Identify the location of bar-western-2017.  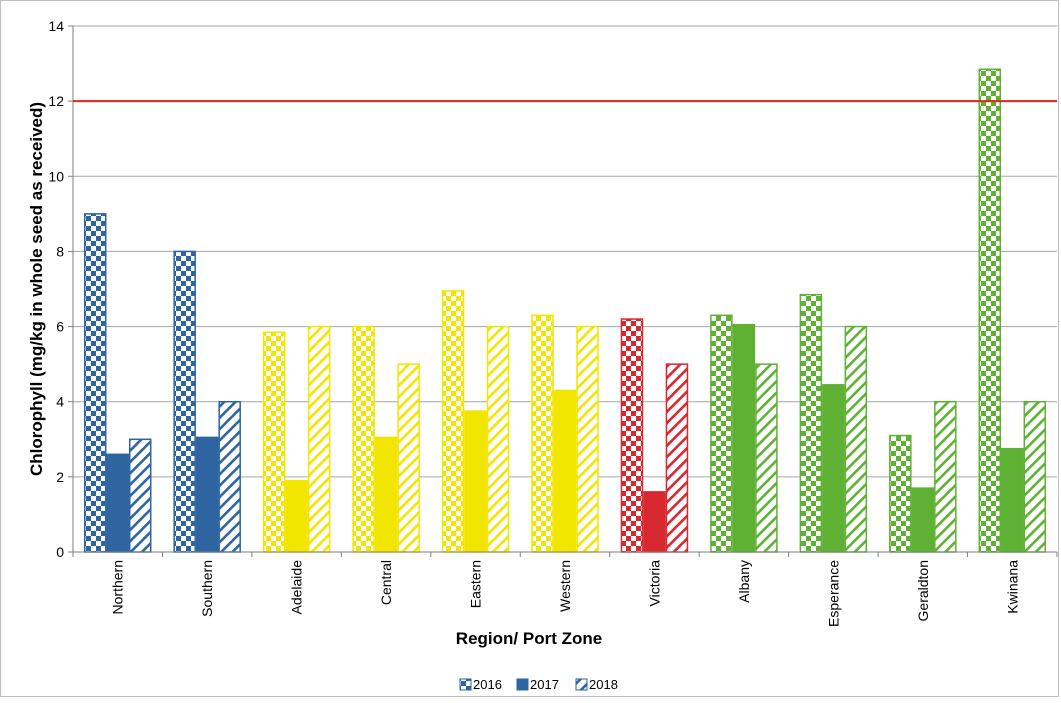
(565, 471).